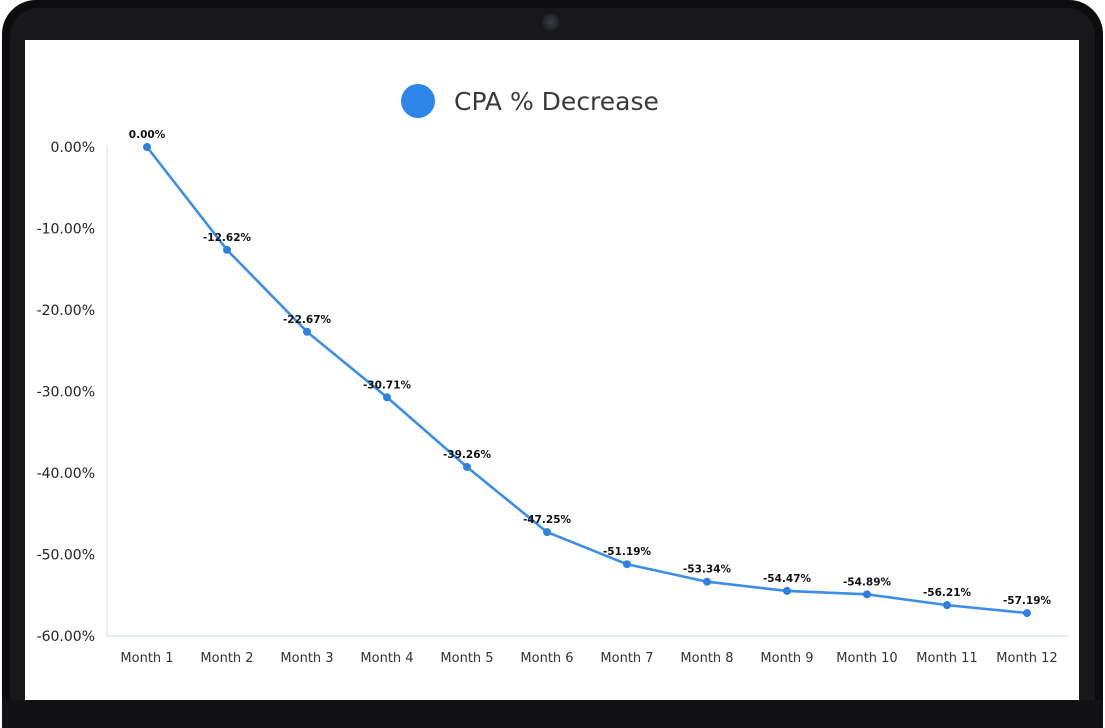 The height and width of the screenshot is (728, 1105). Describe the element at coordinates (466, 658) in the screenshot. I see `x-tick-label: Month 5` at that location.